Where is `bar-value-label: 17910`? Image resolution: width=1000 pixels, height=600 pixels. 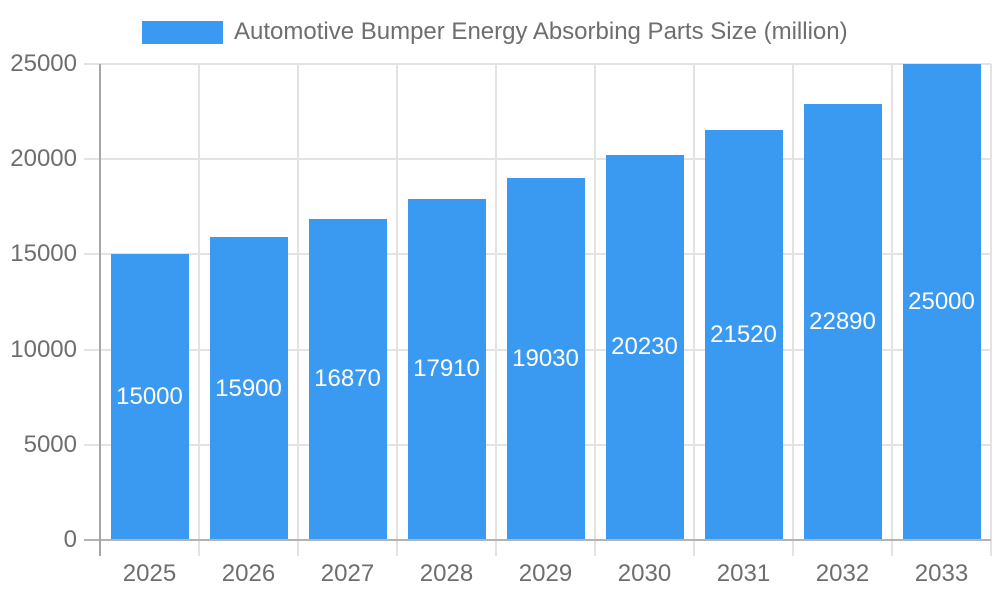 bar-value-label: 17910 is located at coordinates (446, 369).